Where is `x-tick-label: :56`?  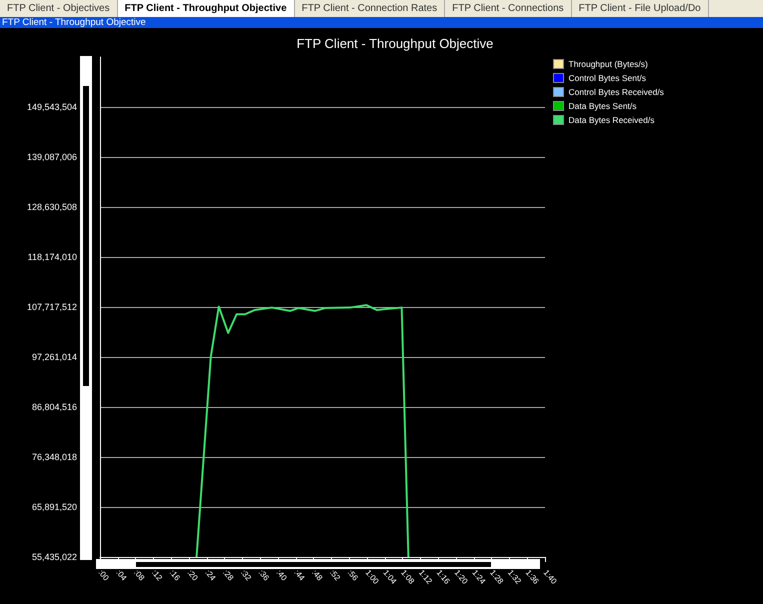 x-tick-label: :56 is located at coordinates (353, 575).